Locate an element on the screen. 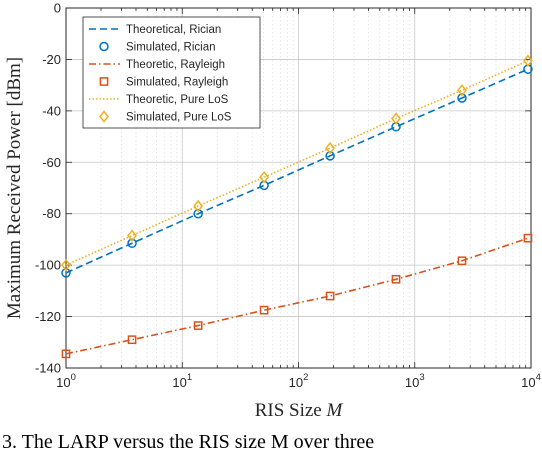 This screenshot has height=450, width=542. x-tick-label: 10¹ is located at coordinates (182, 381).